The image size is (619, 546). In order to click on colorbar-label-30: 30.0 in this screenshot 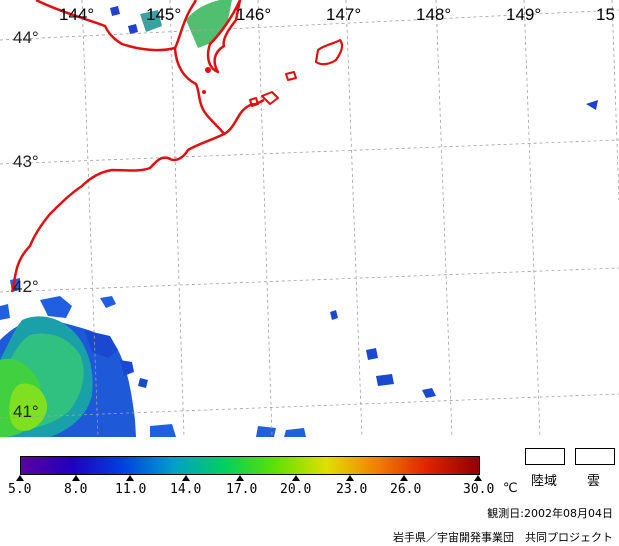, I will do `click(479, 489)`.